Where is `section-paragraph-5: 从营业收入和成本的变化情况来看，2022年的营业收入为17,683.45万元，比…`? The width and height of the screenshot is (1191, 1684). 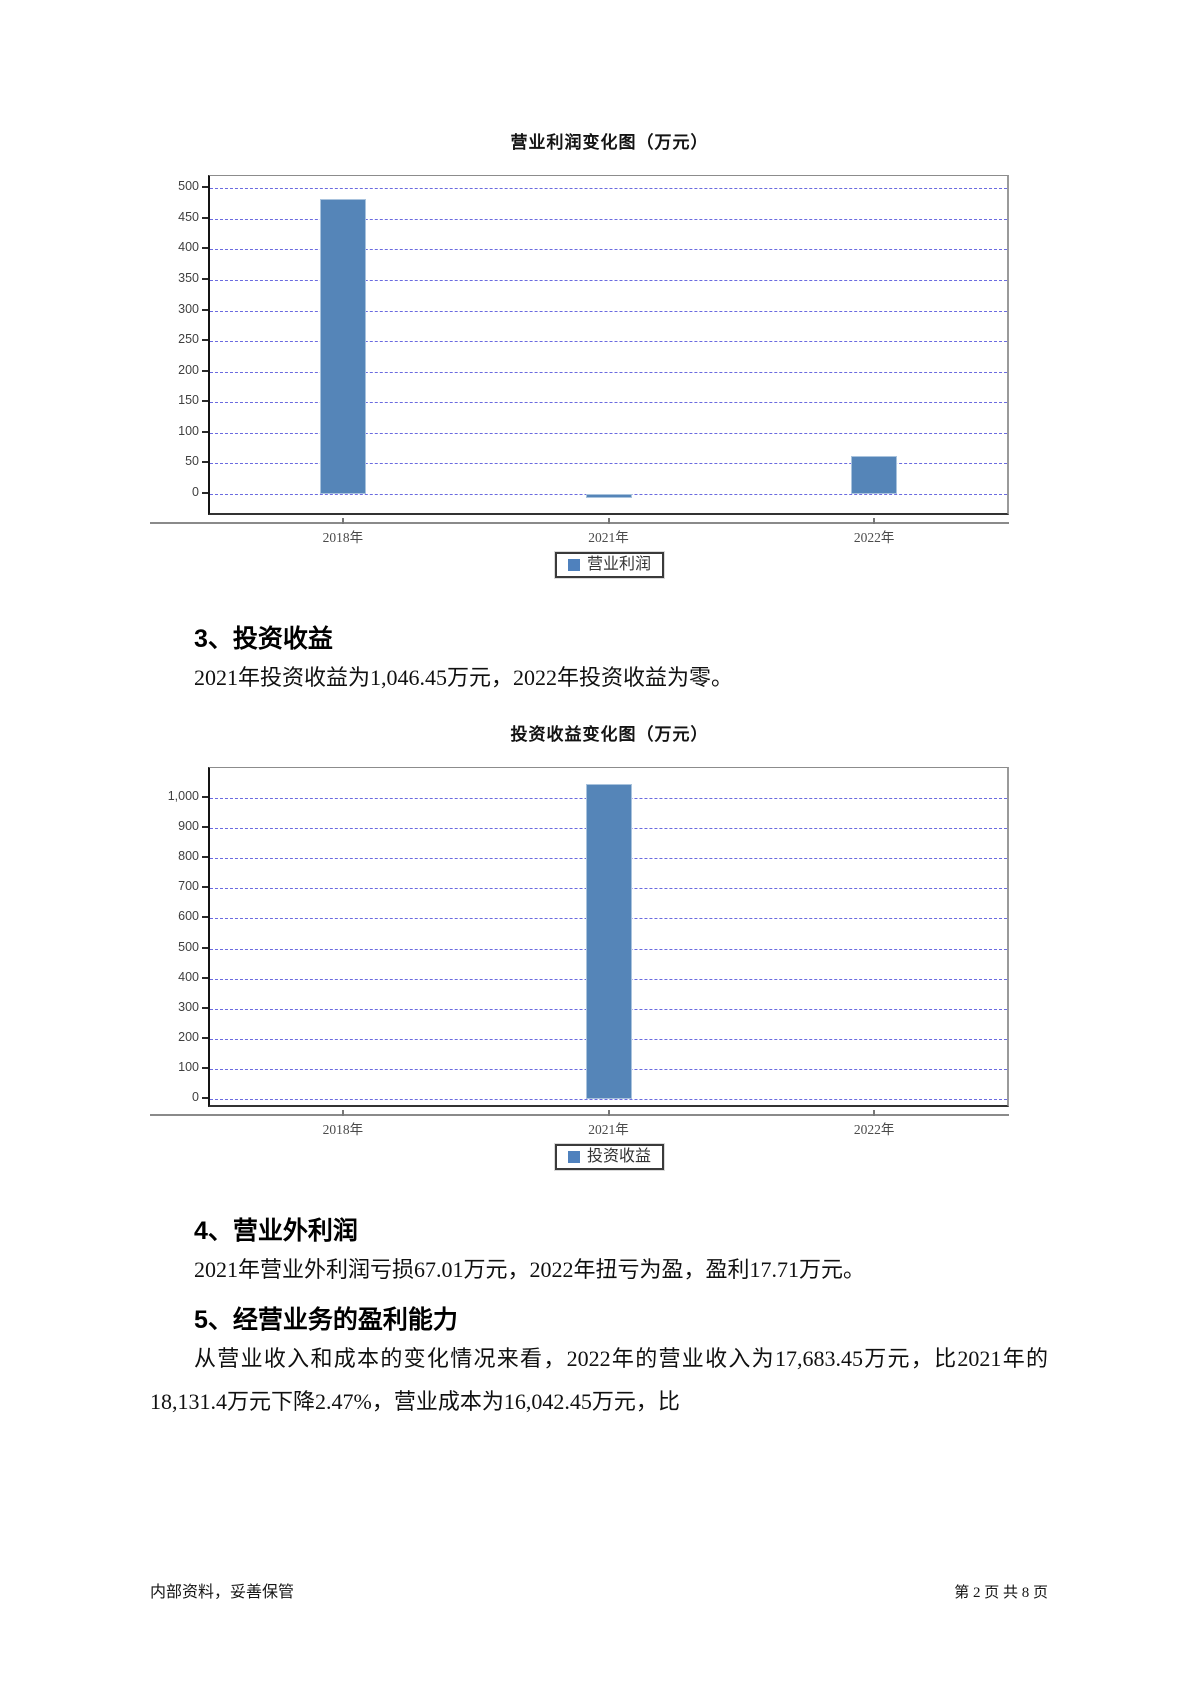
section-paragraph-5: 从营业收入和成本的变化情况来看，2022年的营业收入为17,683.45万元，比… is located at coordinates (599, 1380).